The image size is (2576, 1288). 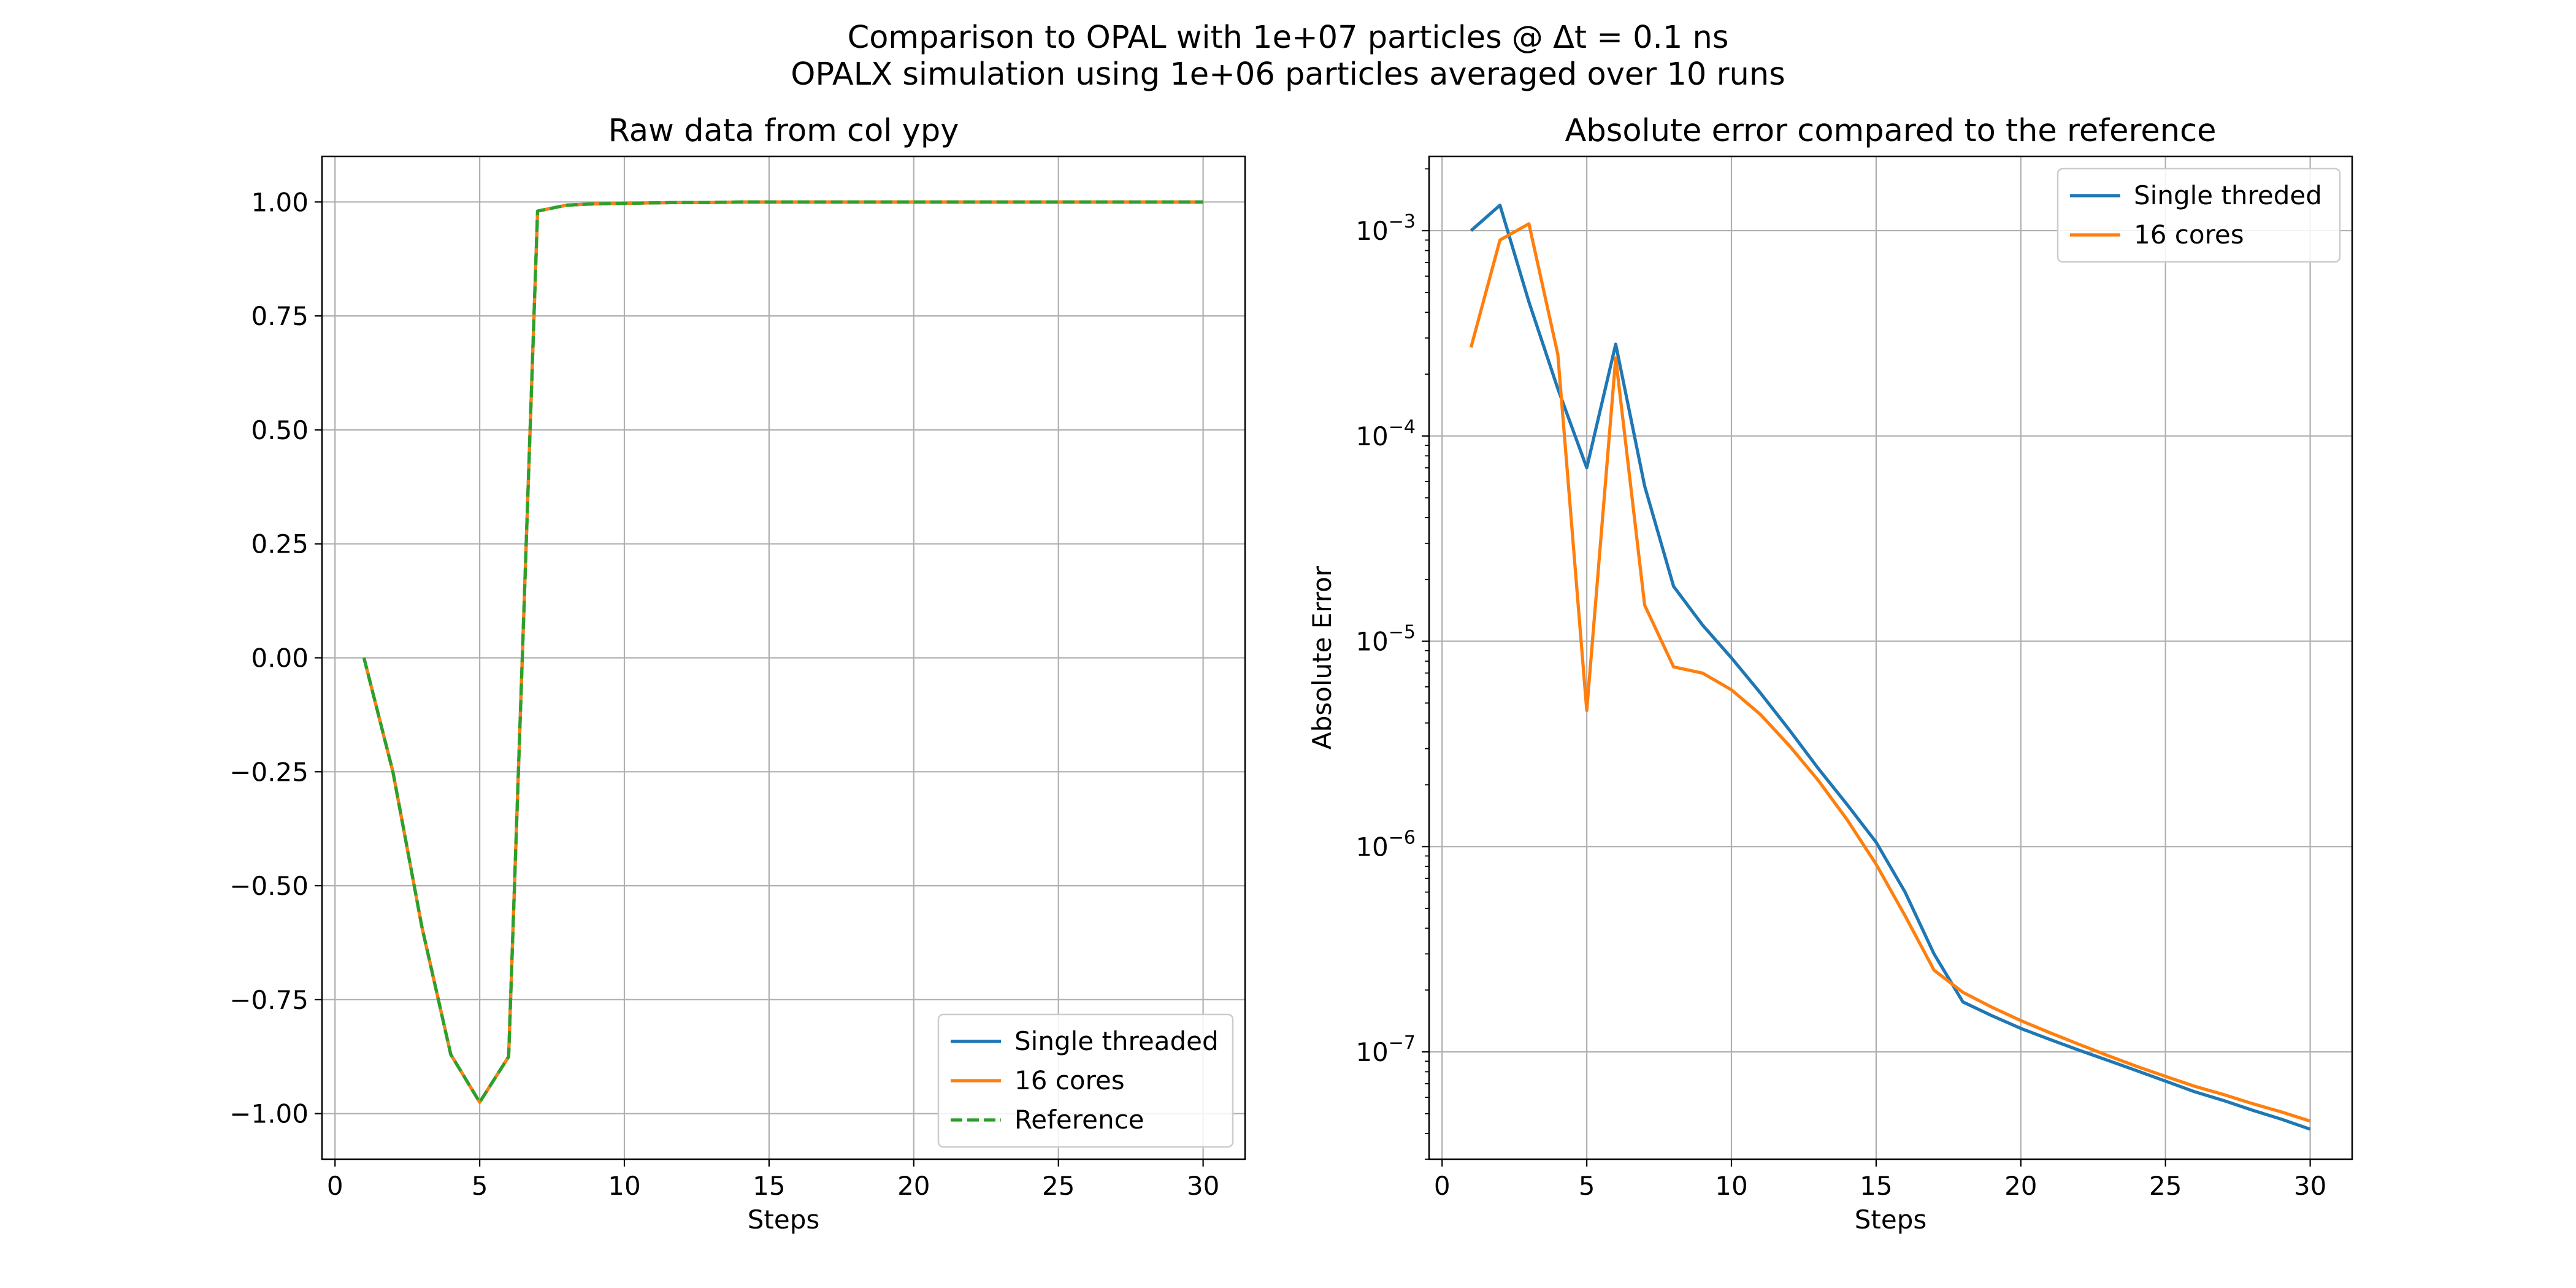 I want to click on absolute-error-x-tick-label: 0, so click(x=1442, y=1186).